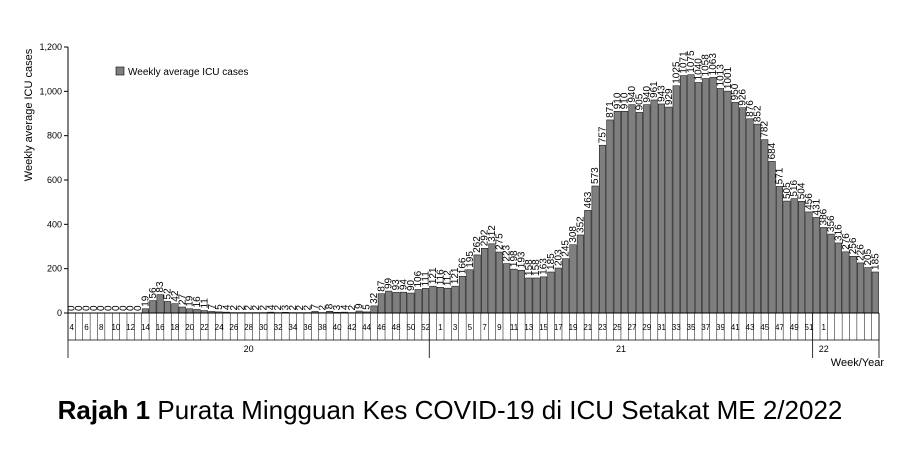 This screenshot has width=900, height=467. What do you see at coordinates (190, 301) in the screenshot?
I see `data-label: 19` at bounding box center [190, 301].